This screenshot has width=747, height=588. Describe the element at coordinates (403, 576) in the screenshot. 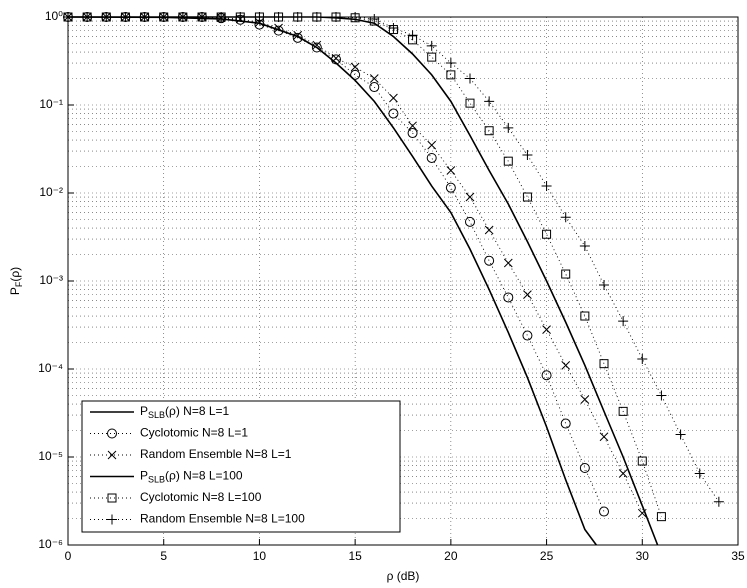

I see `x-axis-label: ρ (dB)` at that location.